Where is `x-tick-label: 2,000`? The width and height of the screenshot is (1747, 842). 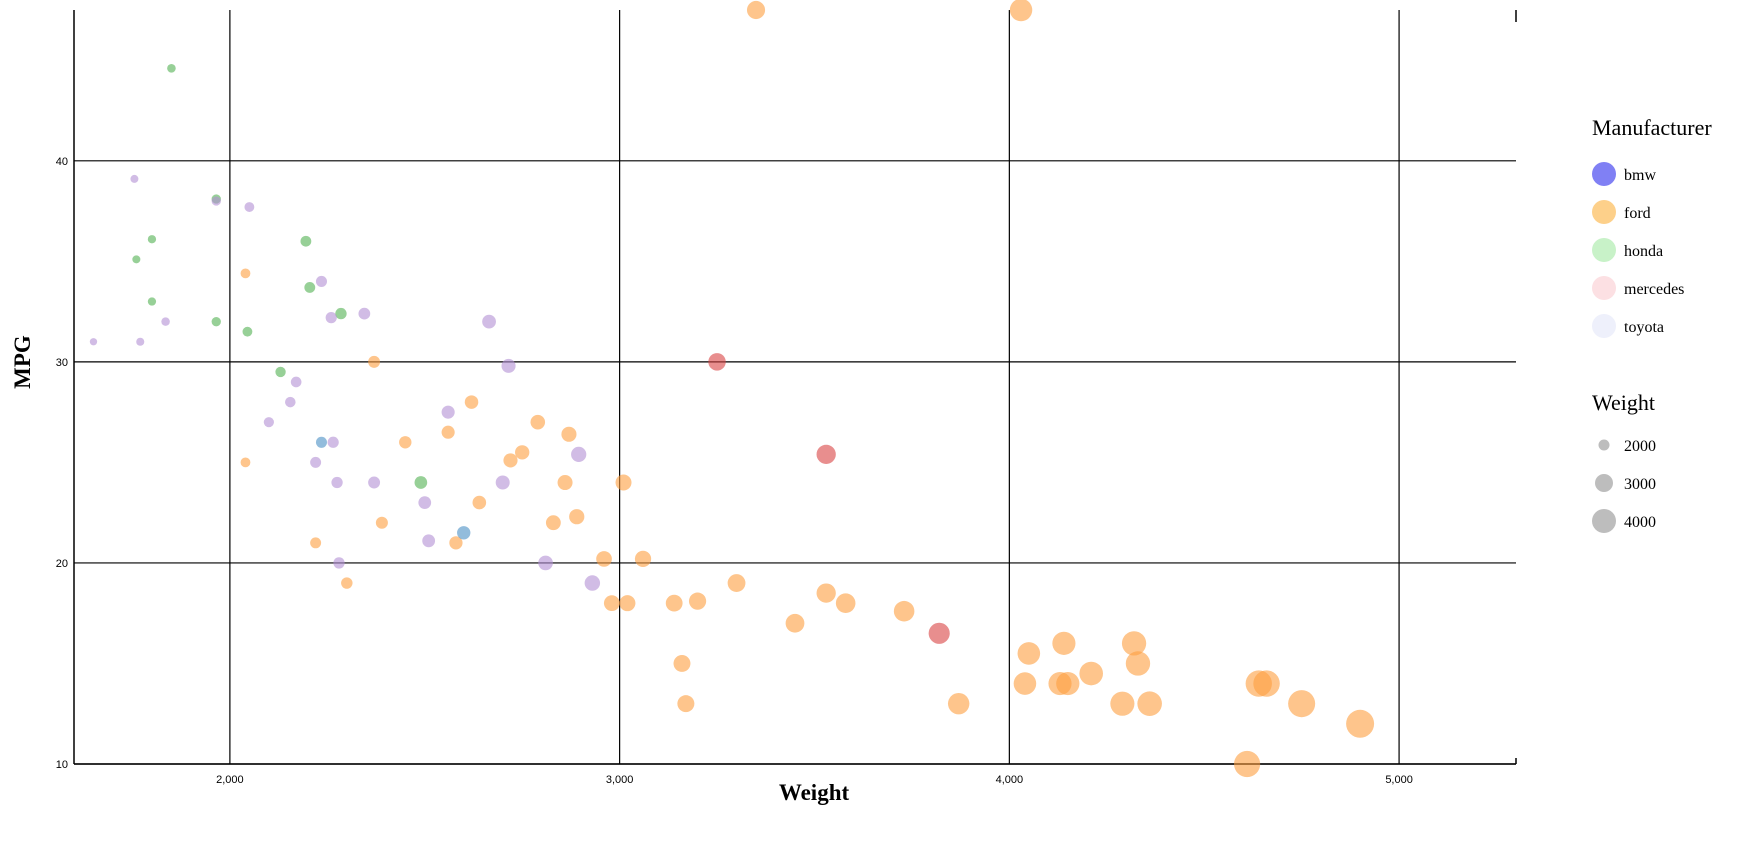 x-tick-label: 2,000 is located at coordinates (230, 780).